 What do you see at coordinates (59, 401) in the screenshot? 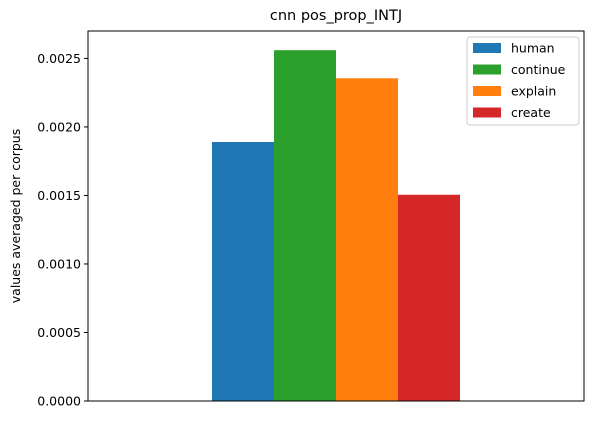
I see `y-tick-label: 0.0000` at bounding box center [59, 401].